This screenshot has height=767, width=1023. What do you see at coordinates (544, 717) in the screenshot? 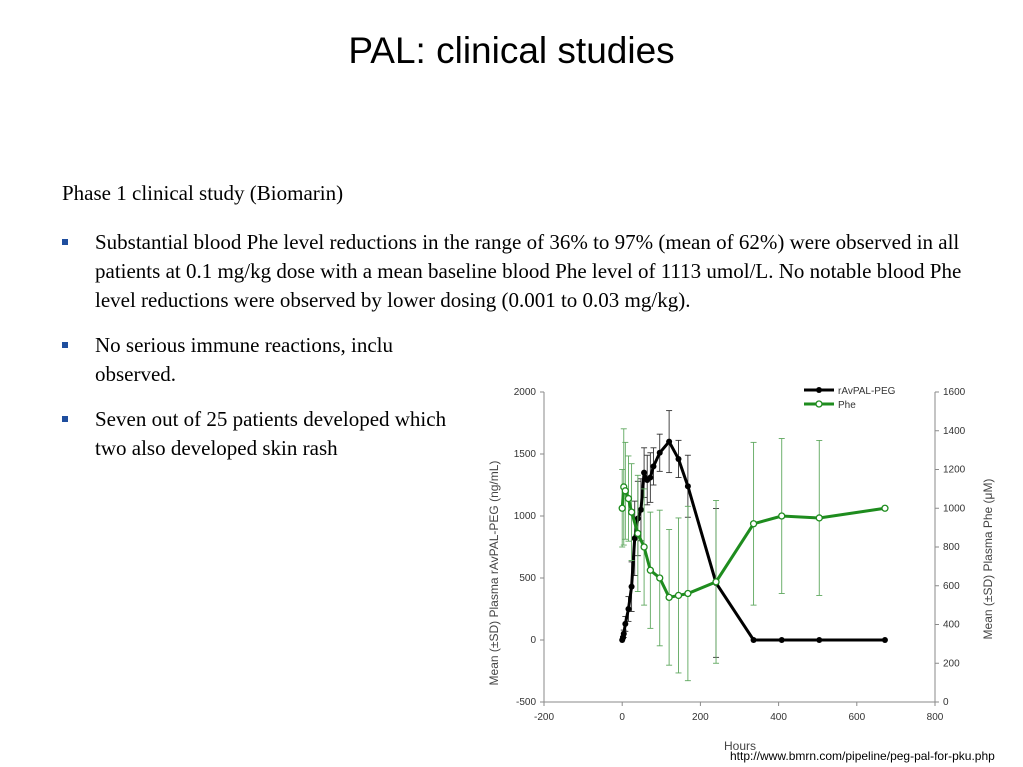
I see `x-tick-label: -200` at bounding box center [544, 717].